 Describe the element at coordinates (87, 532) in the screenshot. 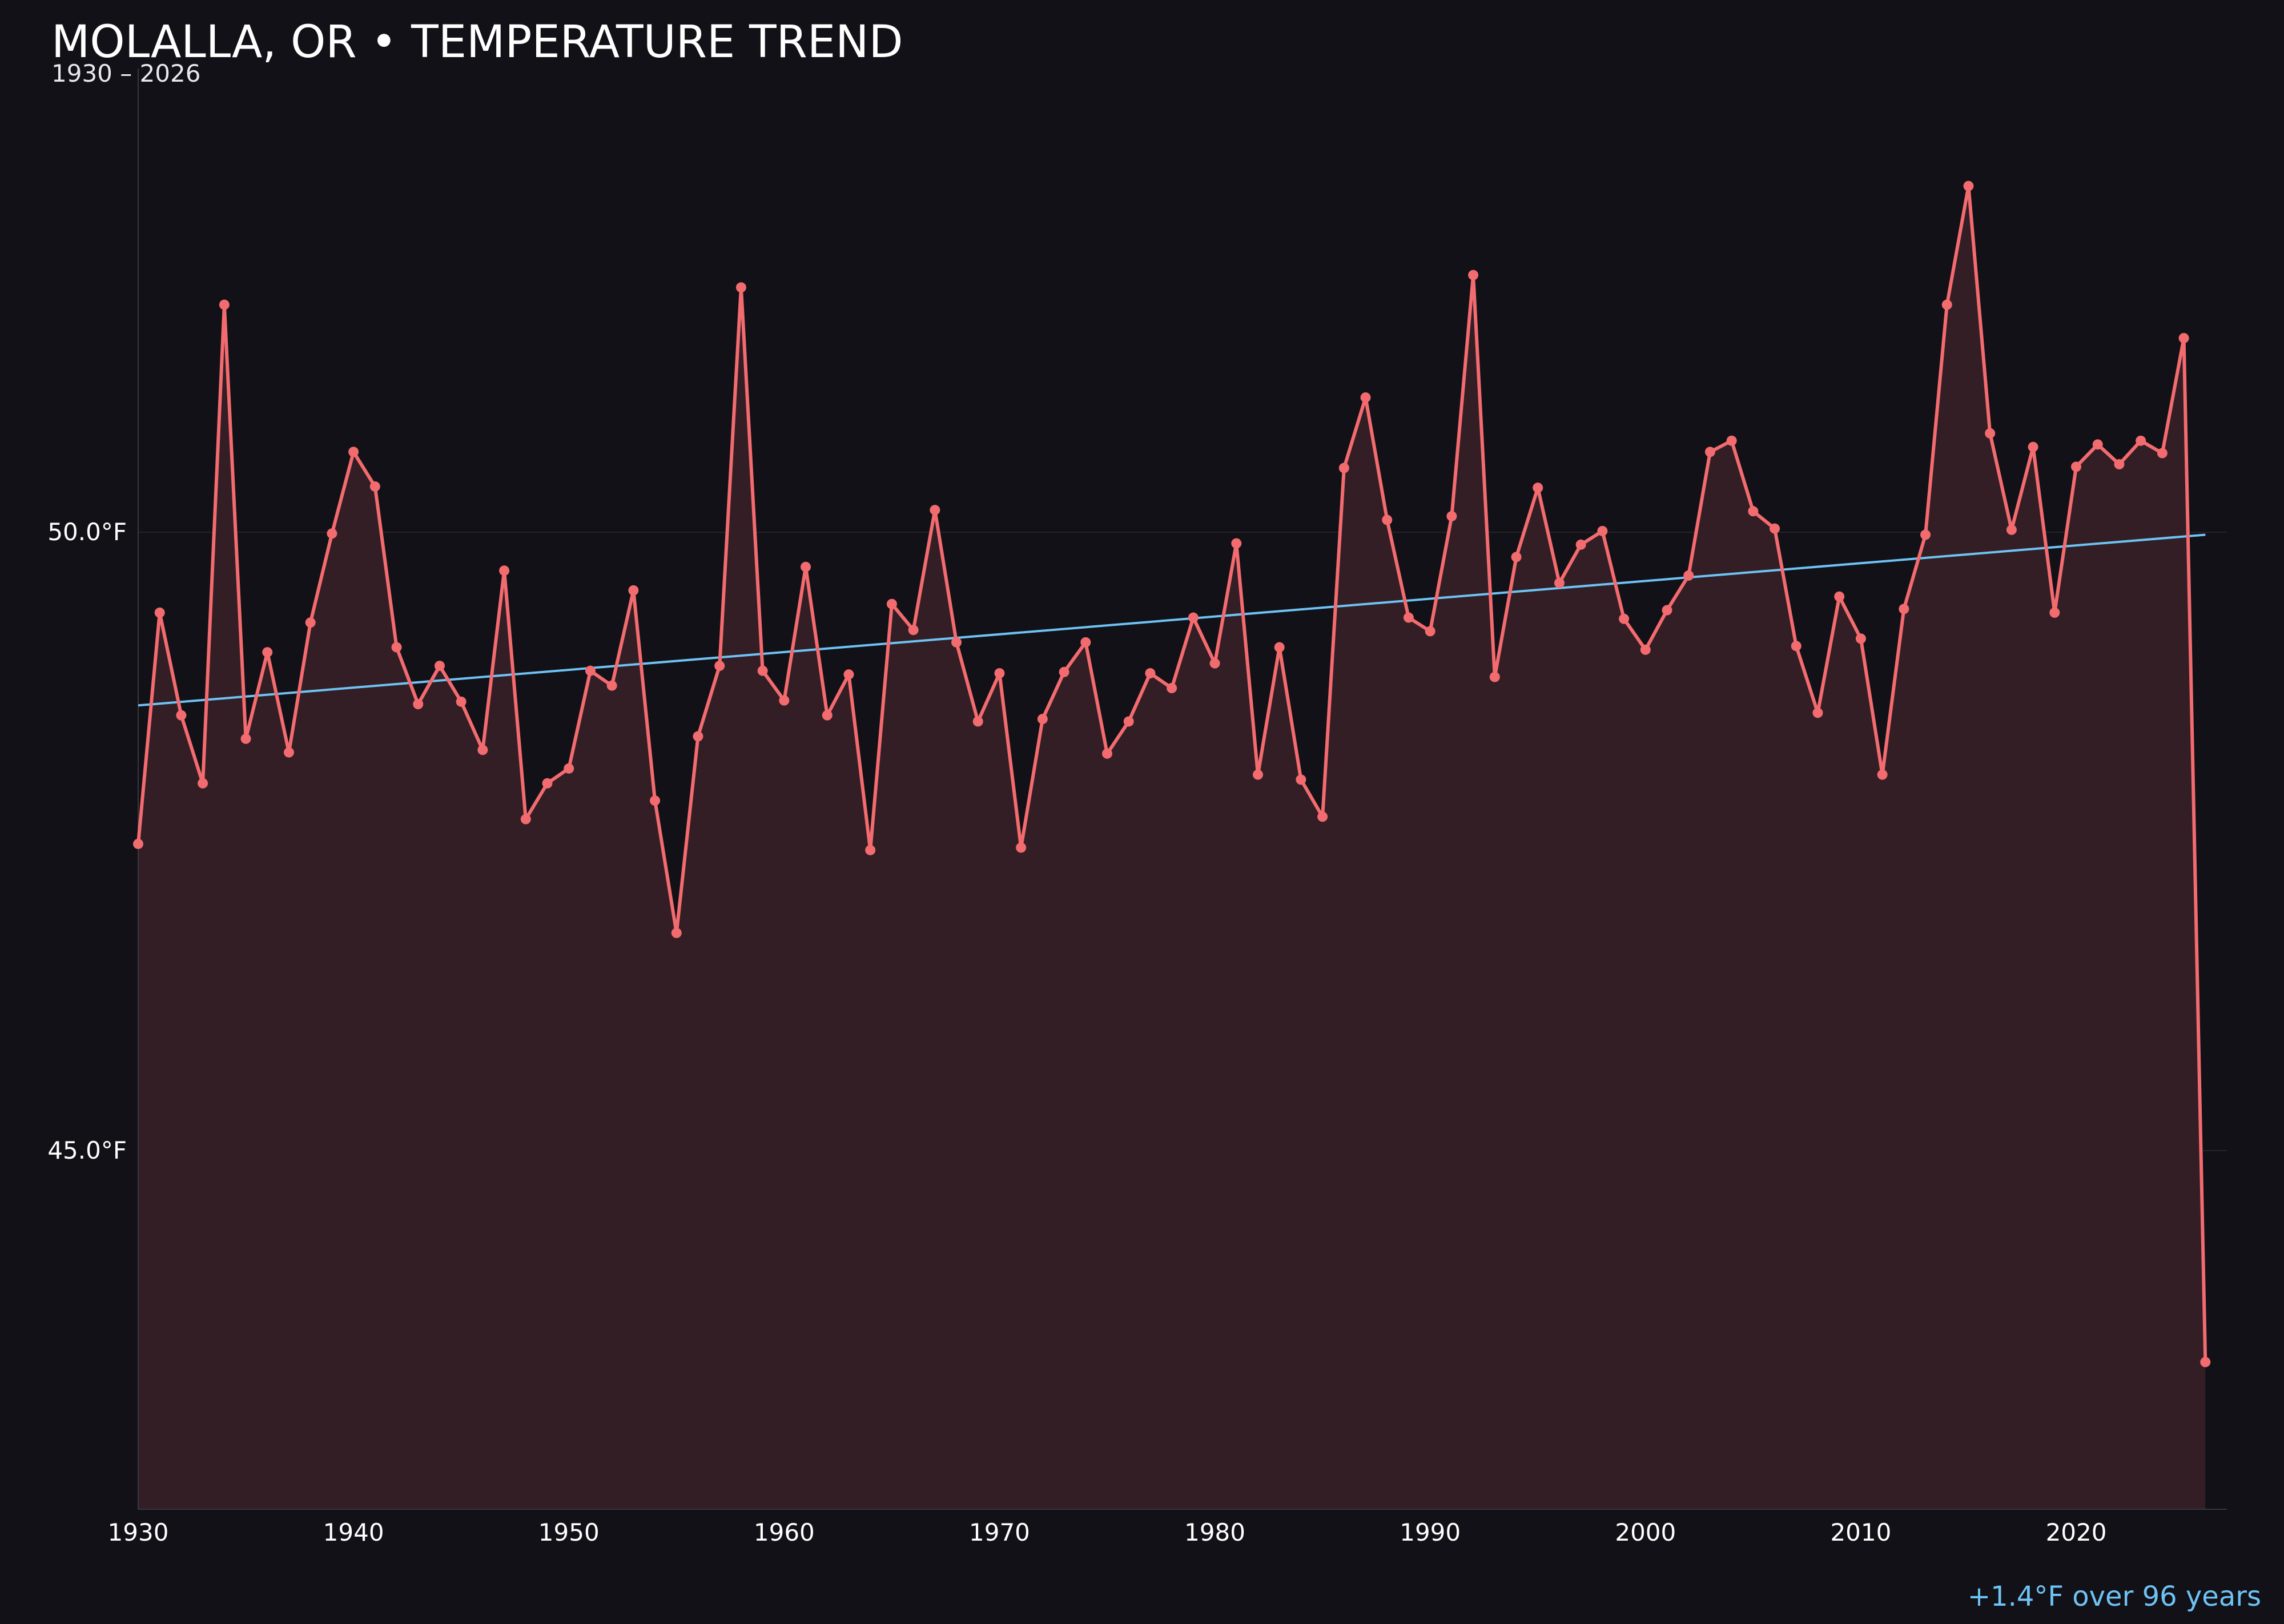

I see `y-tick-label: 50.0°F` at that location.